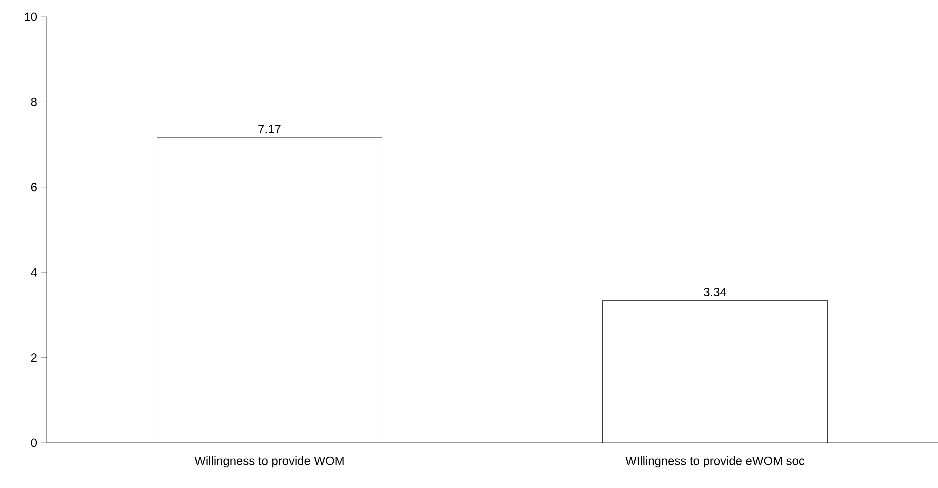 The height and width of the screenshot is (488, 938). Describe the element at coordinates (31, 17) in the screenshot. I see `y-tick-label: 10` at that location.